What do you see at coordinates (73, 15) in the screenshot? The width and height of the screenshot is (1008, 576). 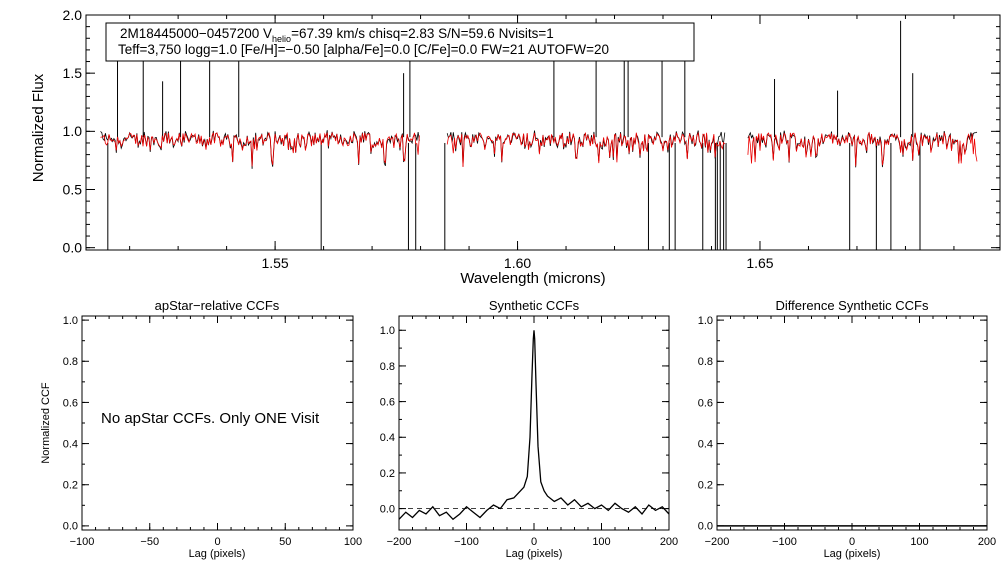 I see `y-tick-label: 2.0` at bounding box center [73, 15].